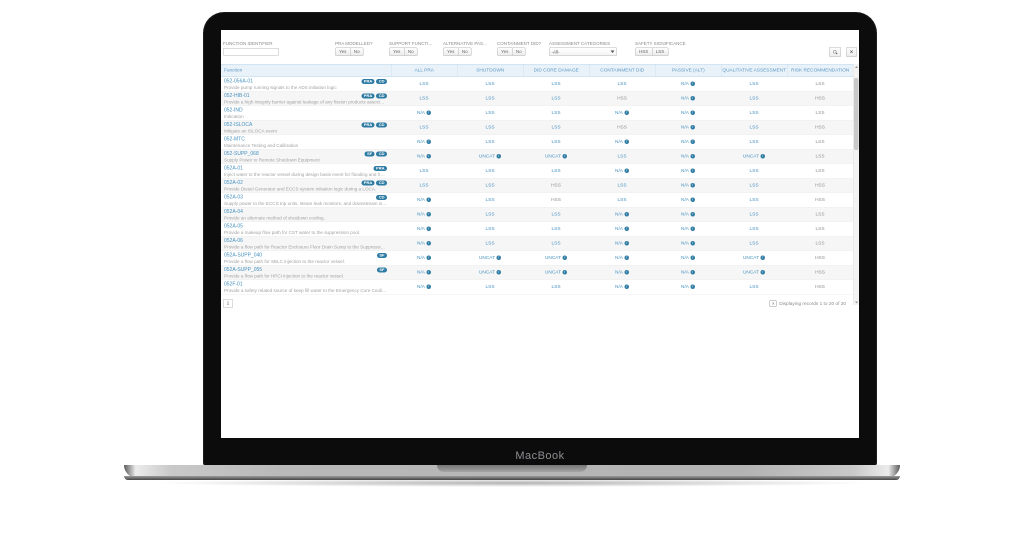 The image size is (1024, 538). What do you see at coordinates (233, 284) in the screenshot?
I see `function-id-link: 052F-01` at bounding box center [233, 284].